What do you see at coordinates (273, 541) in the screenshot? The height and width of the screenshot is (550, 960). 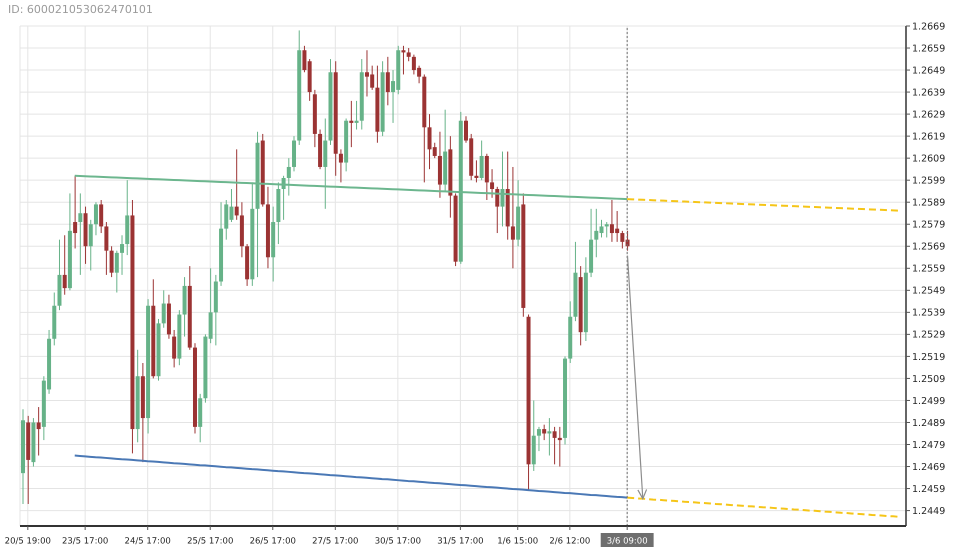 I see `x-tick-label: 26/5 17:00` at bounding box center [273, 541].